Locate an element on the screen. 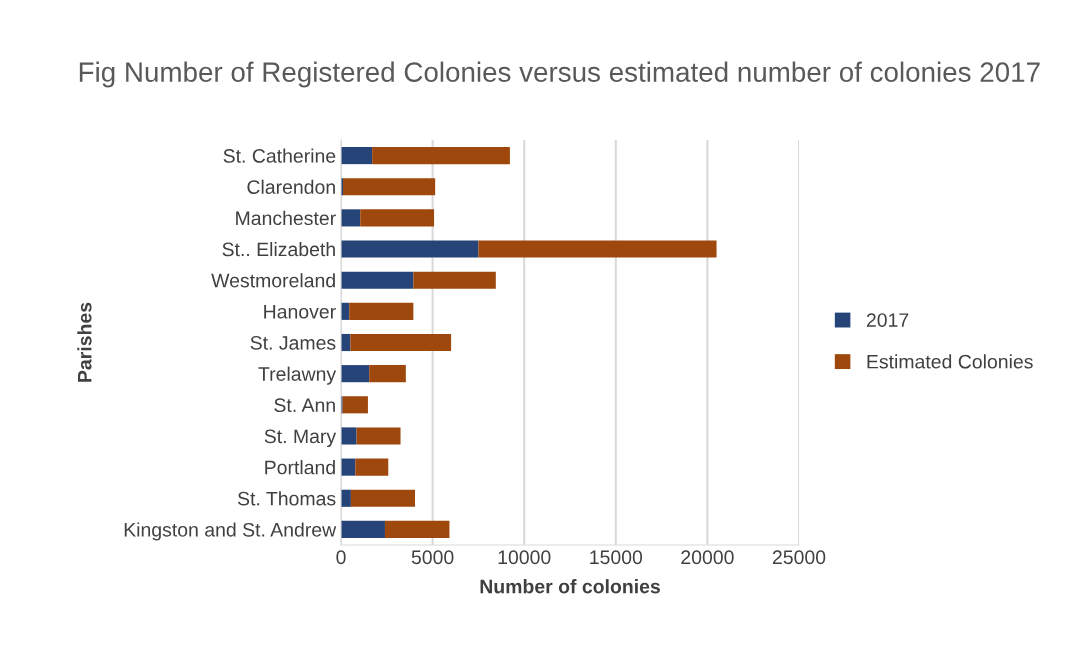 This screenshot has height=648, width=1086. y-tick-label: St. Ann is located at coordinates (304, 405).